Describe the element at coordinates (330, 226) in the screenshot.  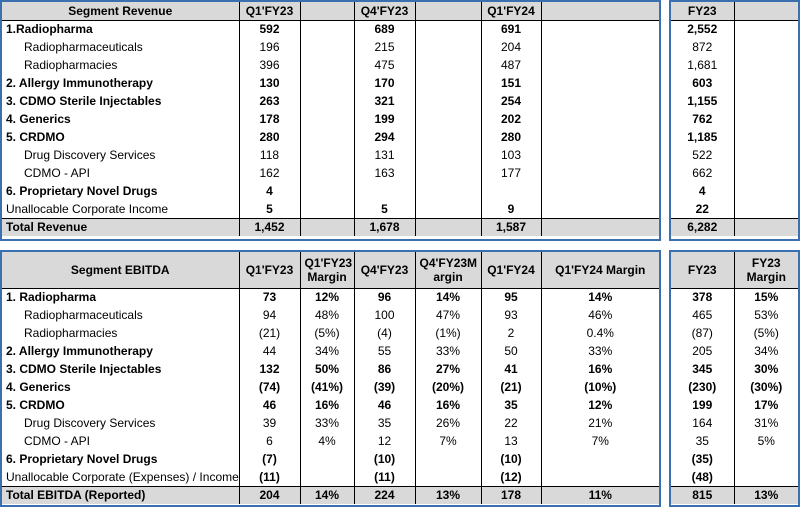
I see `revenue-row: Total Revenue 1,452 1,678 1,587` at that location.